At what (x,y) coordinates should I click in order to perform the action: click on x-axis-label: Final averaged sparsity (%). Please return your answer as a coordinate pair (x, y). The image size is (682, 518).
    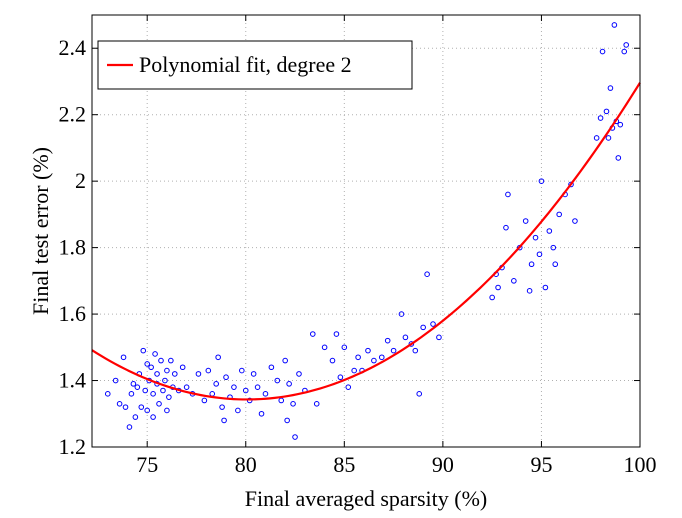
    Looking at the image, I should click on (366, 498).